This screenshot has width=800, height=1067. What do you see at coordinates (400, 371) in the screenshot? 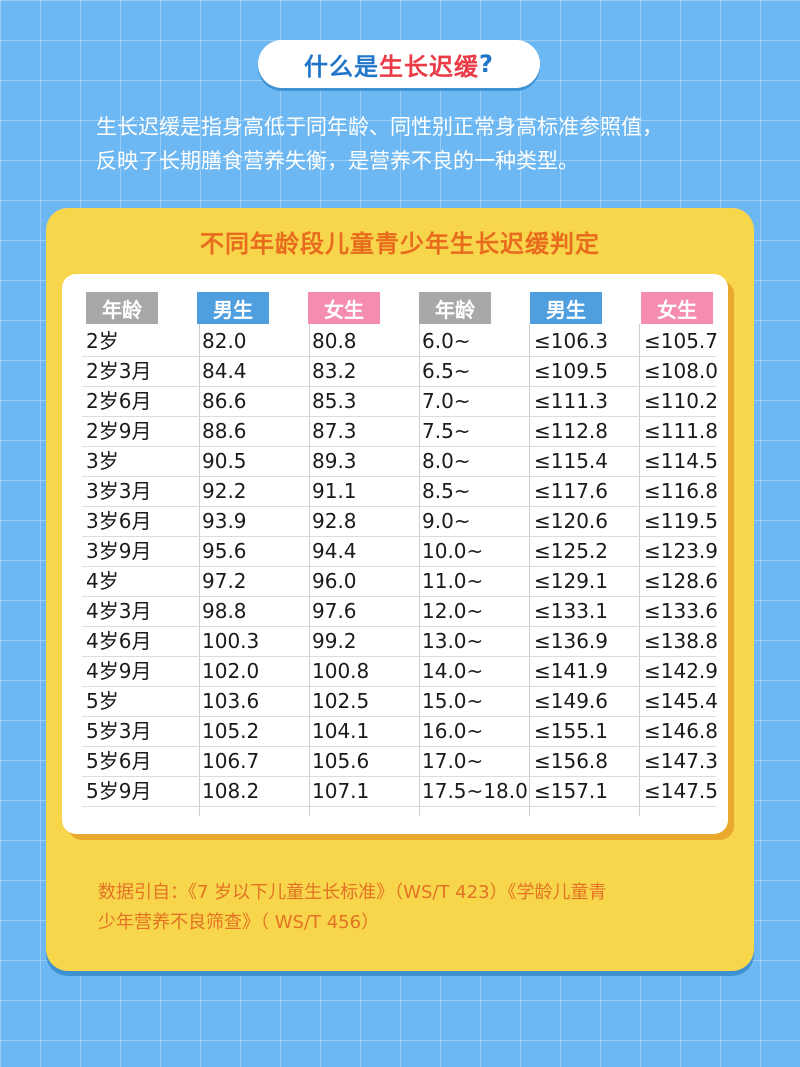
I see `table-row: 2岁3月 84.4 83.2 6.5~ ≤109.5 ≤108.0` at bounding box center [400, 371].